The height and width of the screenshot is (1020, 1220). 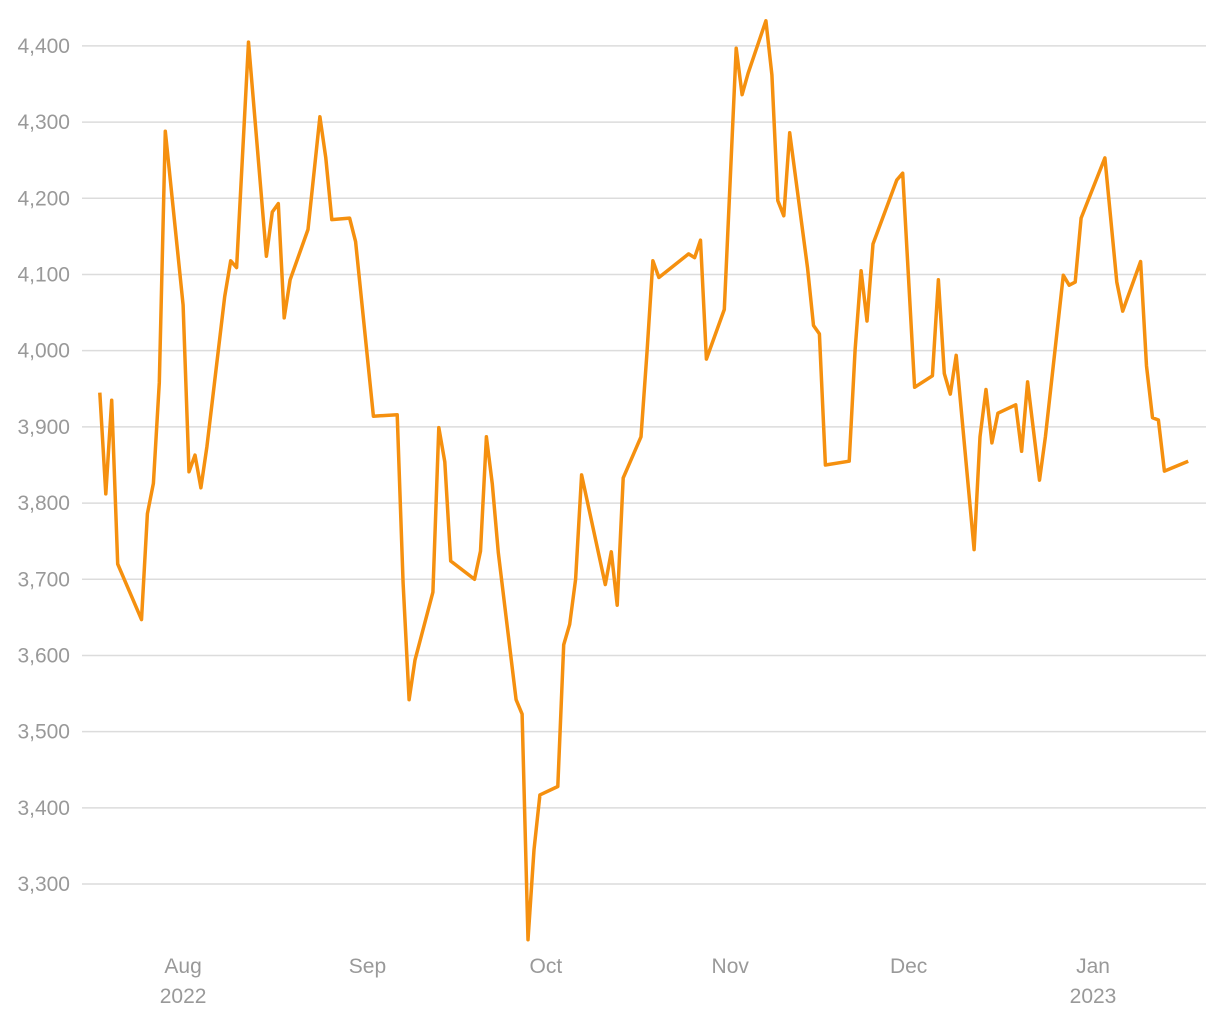 What do you see at coordinates (182, 966) in the screenshot?
I see `x-tick-label: Aug` at bounding box center [182, 966].